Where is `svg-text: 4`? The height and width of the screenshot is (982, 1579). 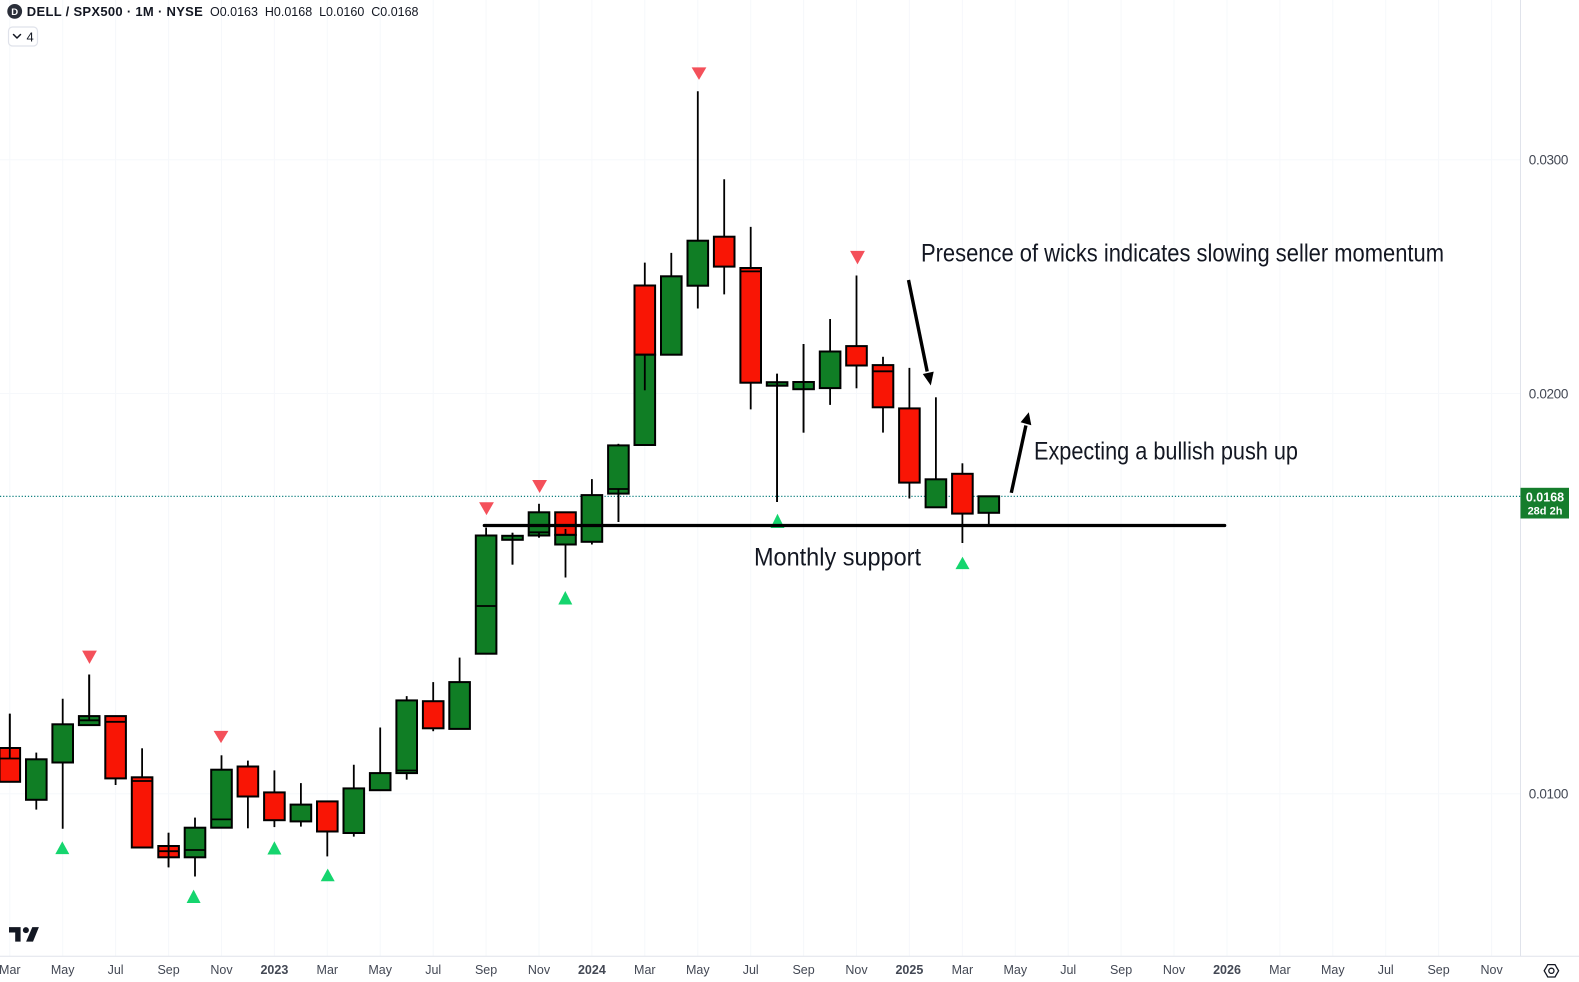
svg-text: 4 is located at coordinates (30, 36).